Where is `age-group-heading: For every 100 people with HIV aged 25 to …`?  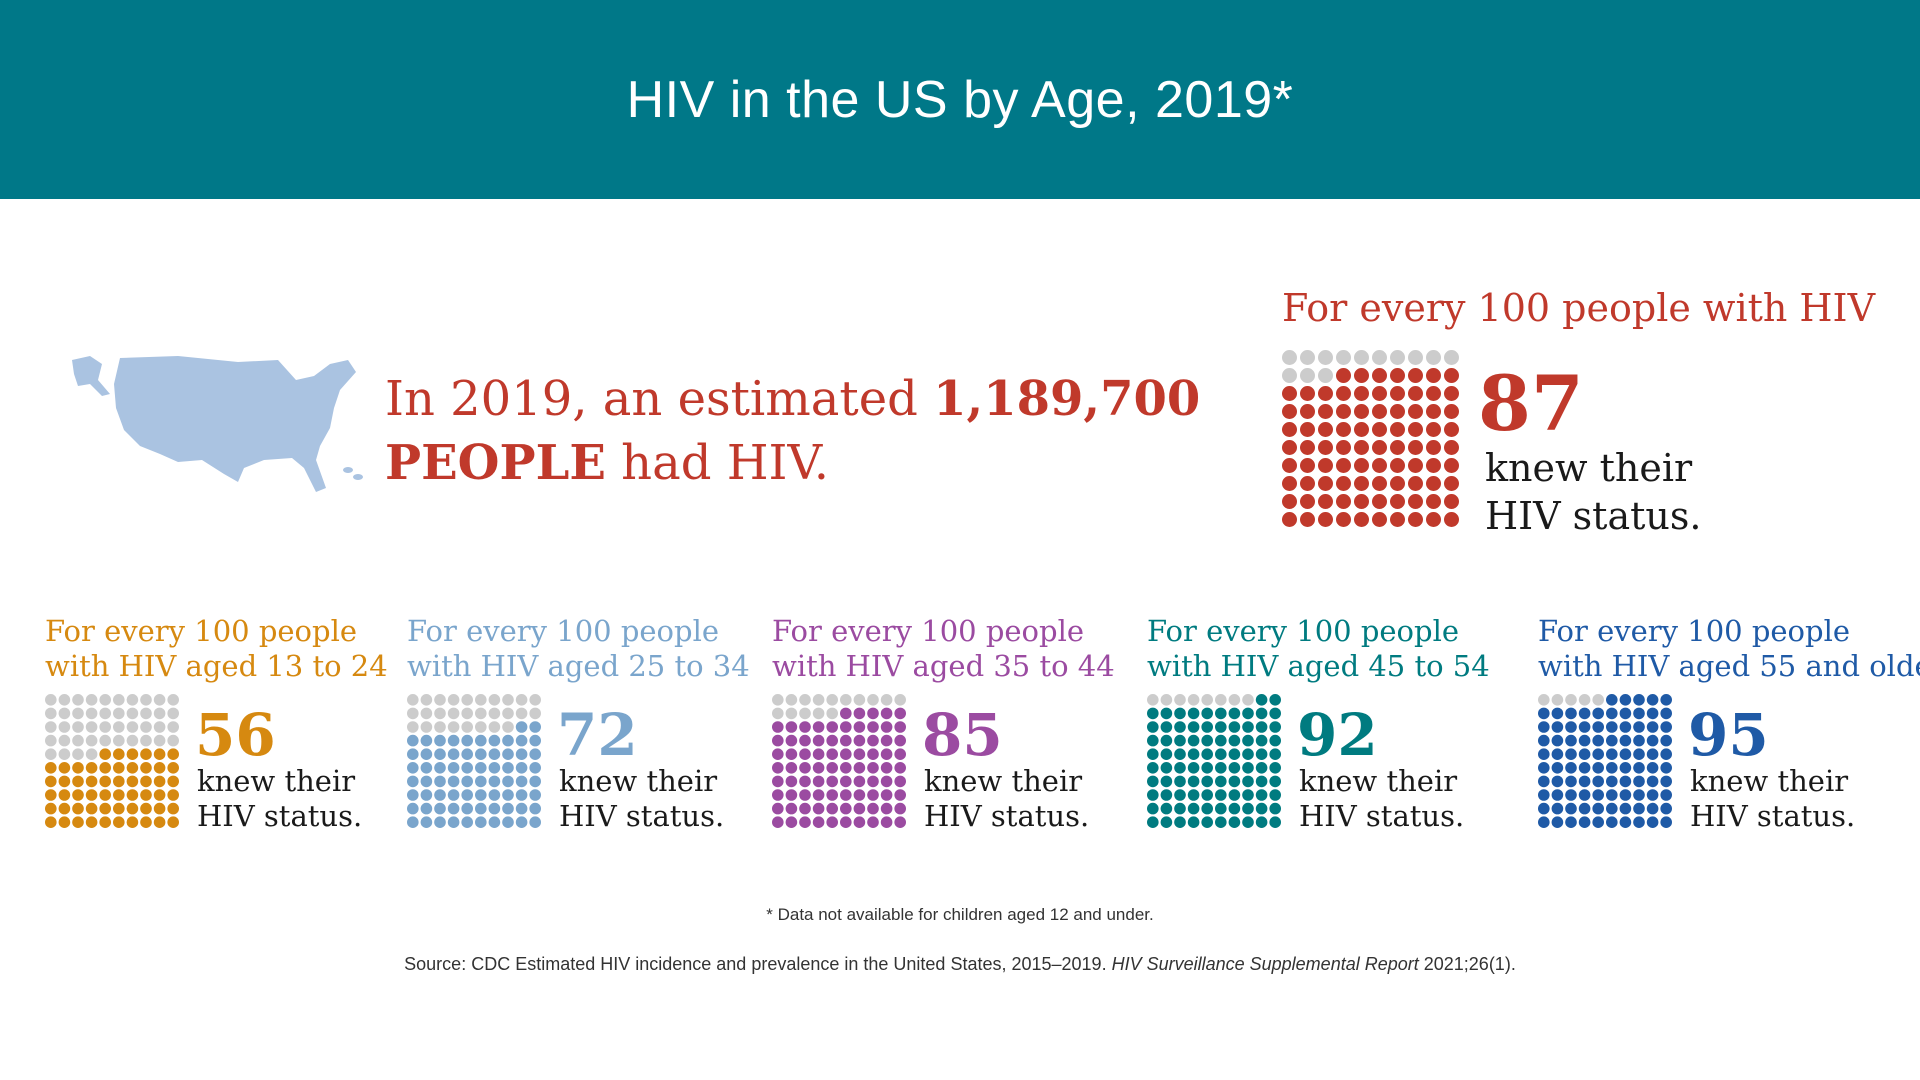
age-group-heading: For every 100 people with HIV aged 25 to … is located at coordinates (587, 649).